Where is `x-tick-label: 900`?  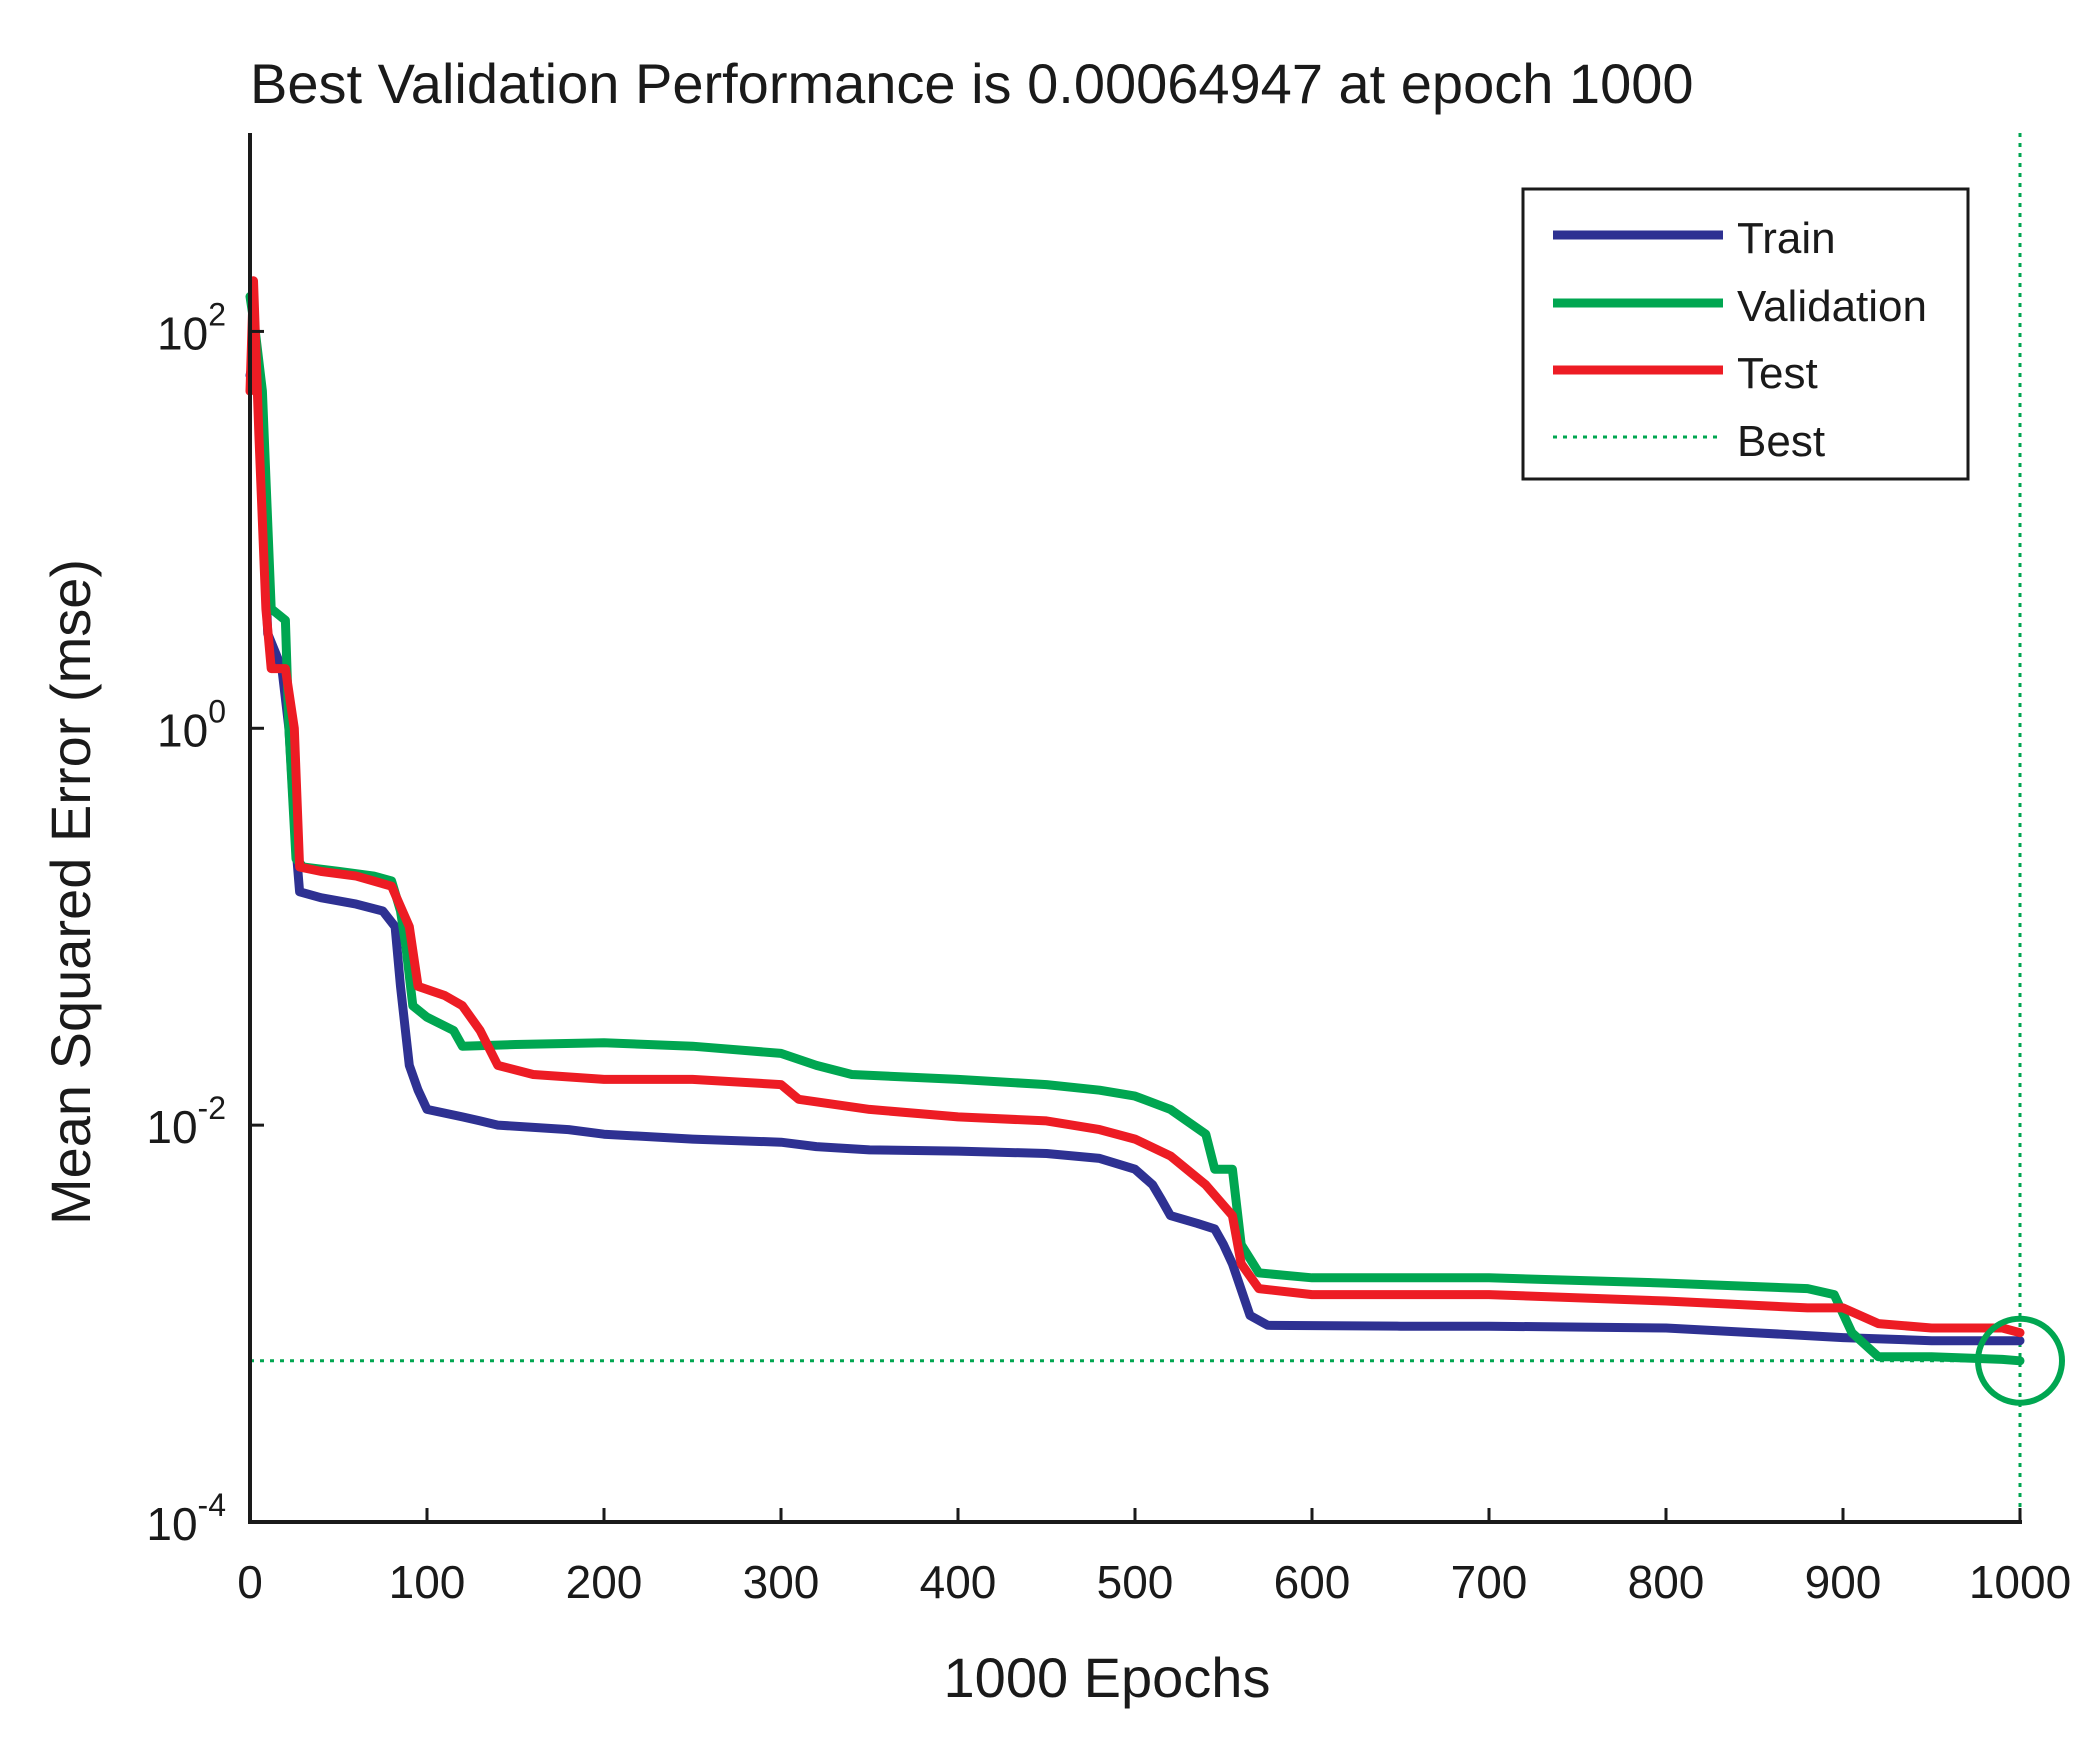 x-tick-label: 900 is located at coordinates (1843, 1582).